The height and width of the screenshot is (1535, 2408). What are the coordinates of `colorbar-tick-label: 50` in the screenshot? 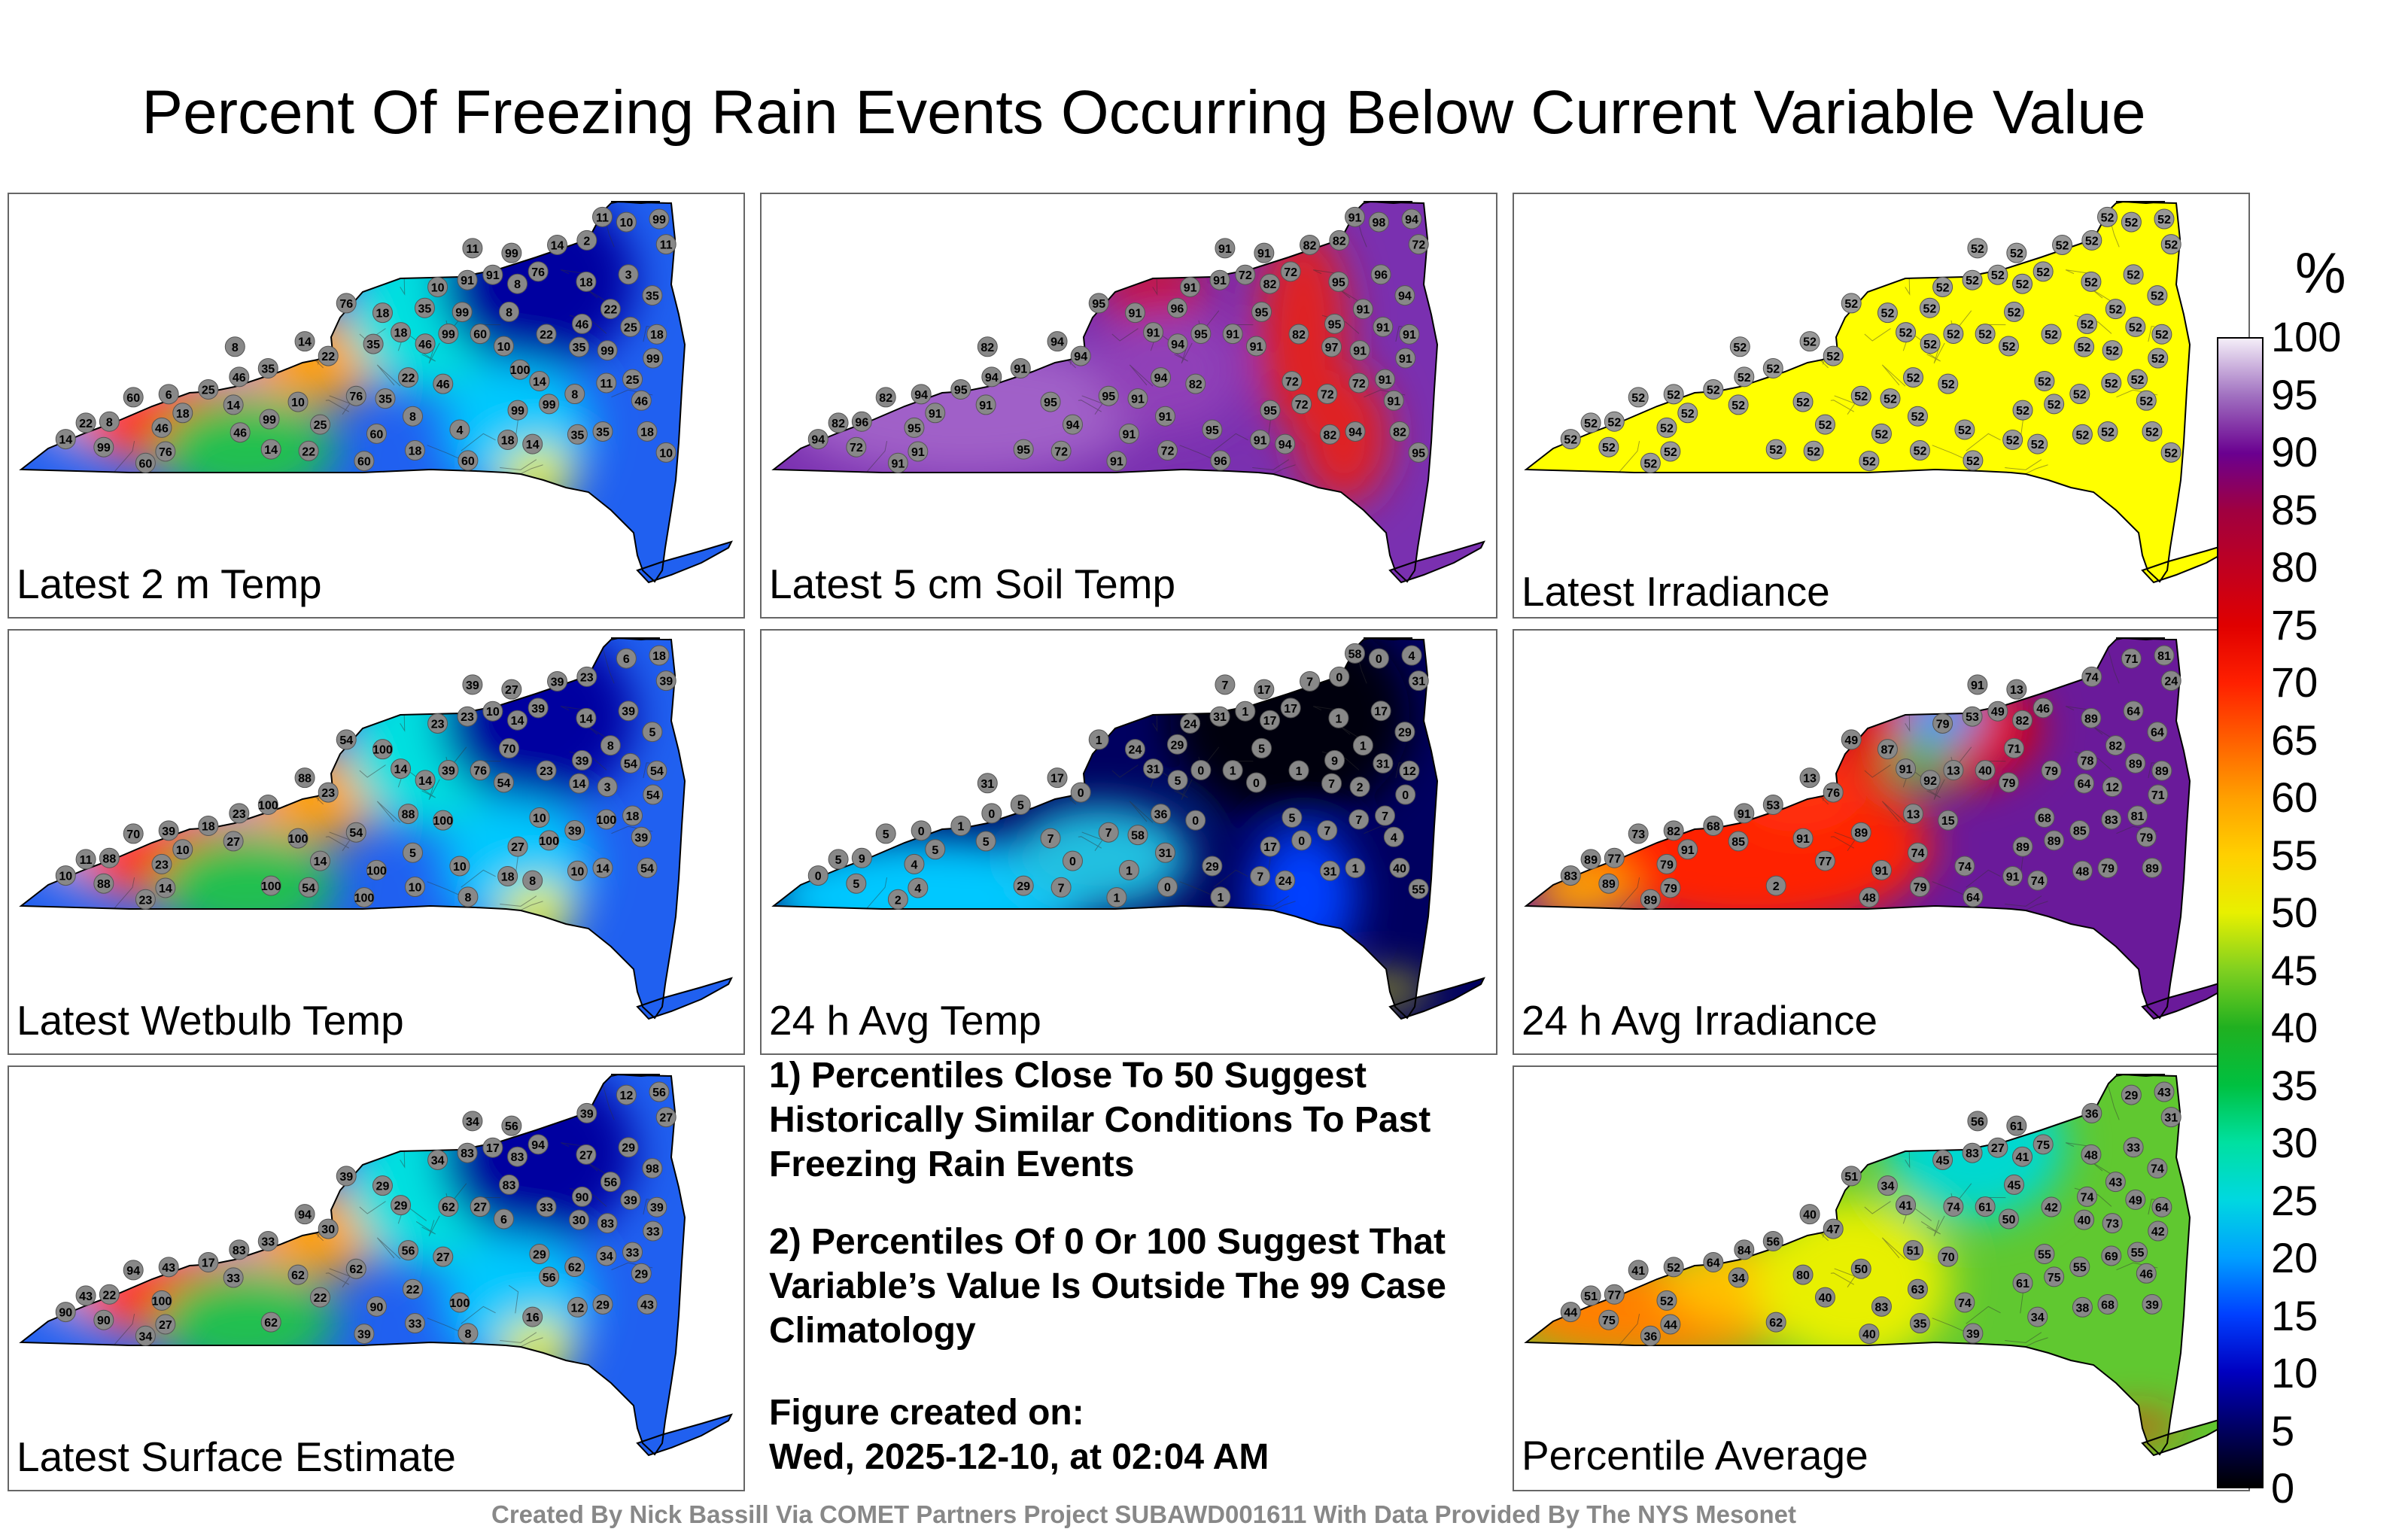 It's located at (2294, 912).